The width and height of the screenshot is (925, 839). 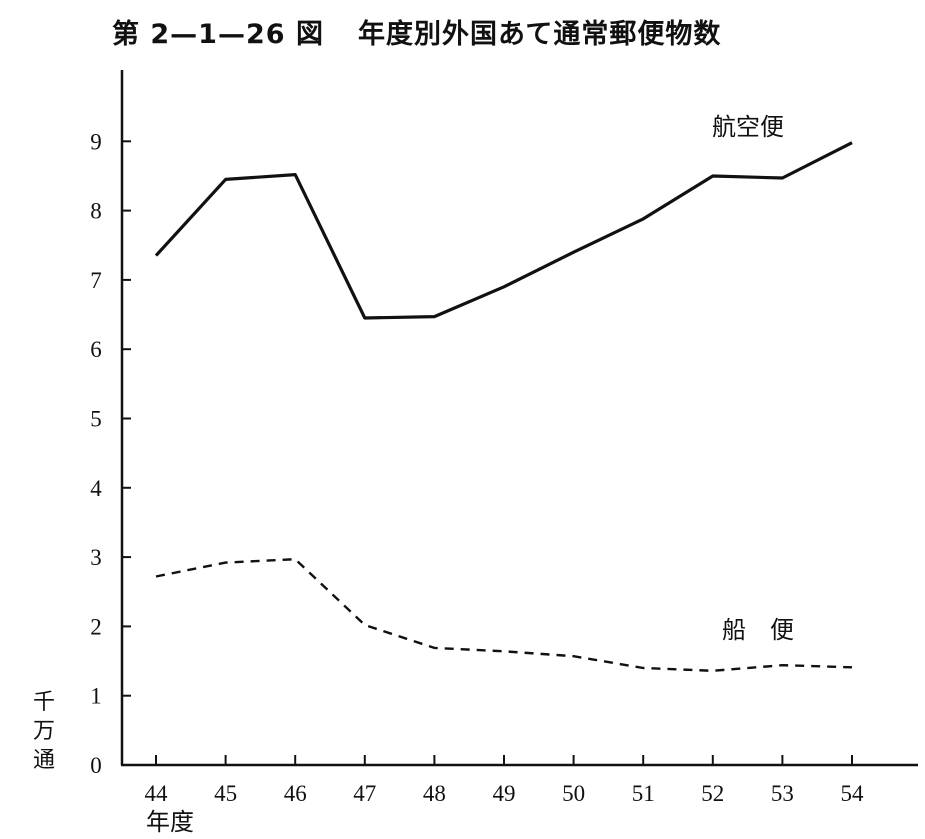 I want to click on y-axis-unit-char: 通, so click(x=44, y=760).